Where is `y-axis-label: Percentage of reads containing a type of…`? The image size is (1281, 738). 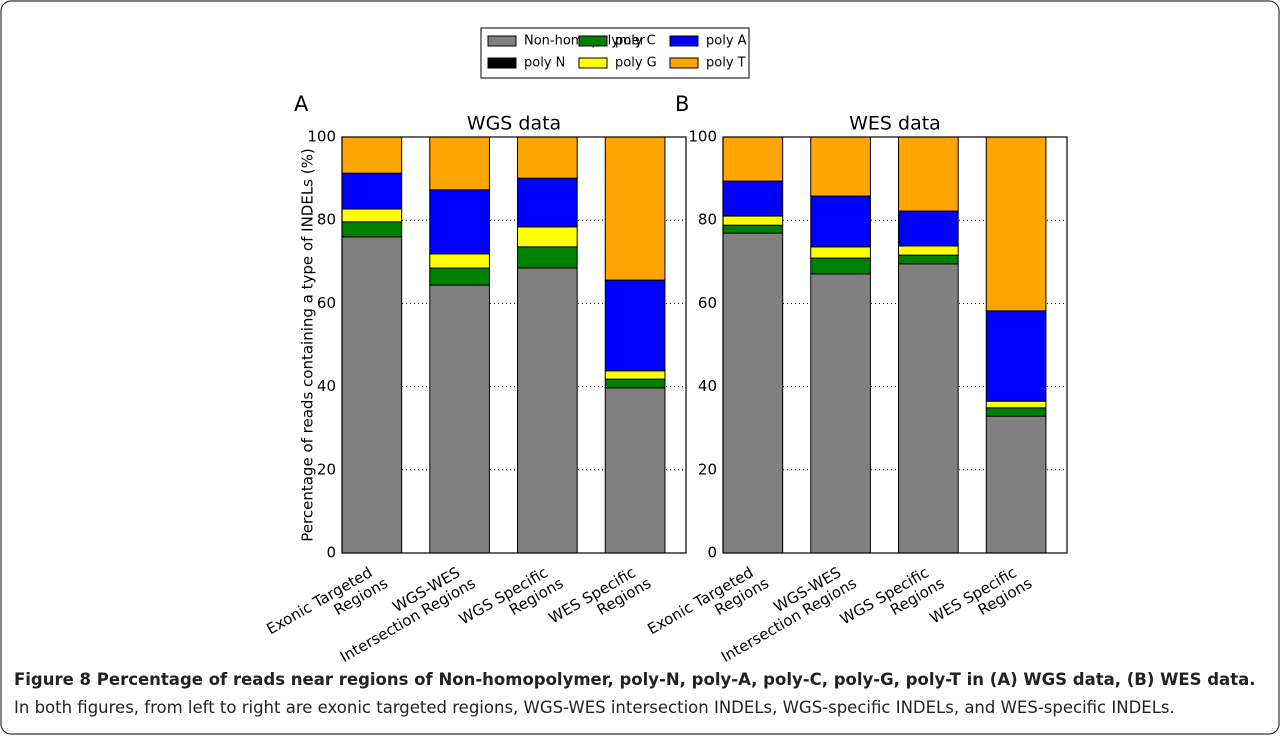
y-axis-label: Percentage of reads containing a type of… is located at coordinates (308, 344).